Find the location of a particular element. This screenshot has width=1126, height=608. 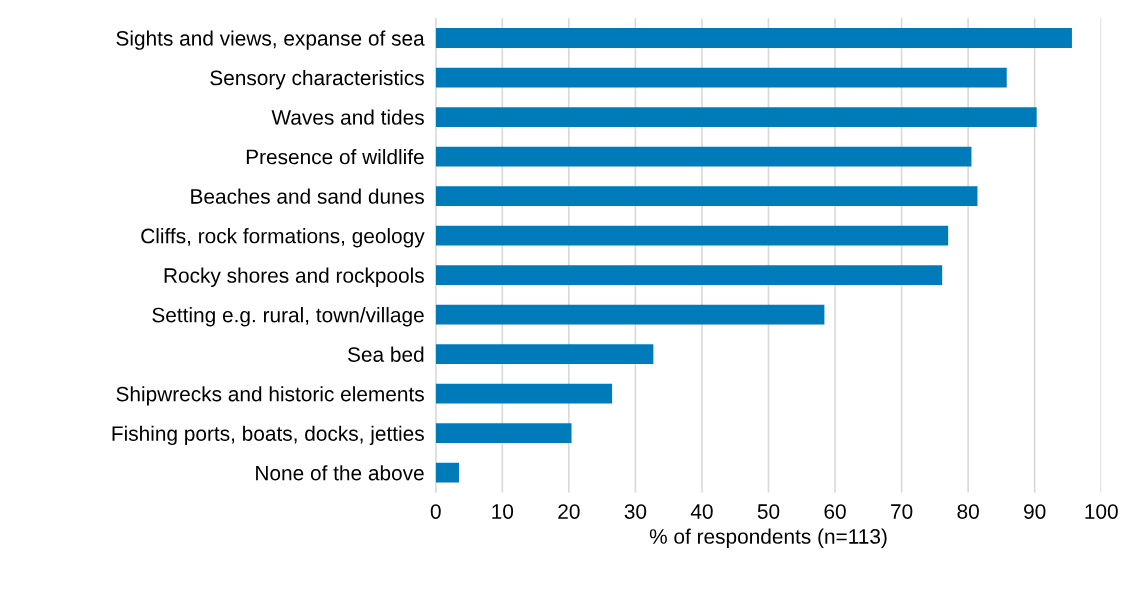

y-tick-label: Sensory characteristics is located at coordinates (317, 79).